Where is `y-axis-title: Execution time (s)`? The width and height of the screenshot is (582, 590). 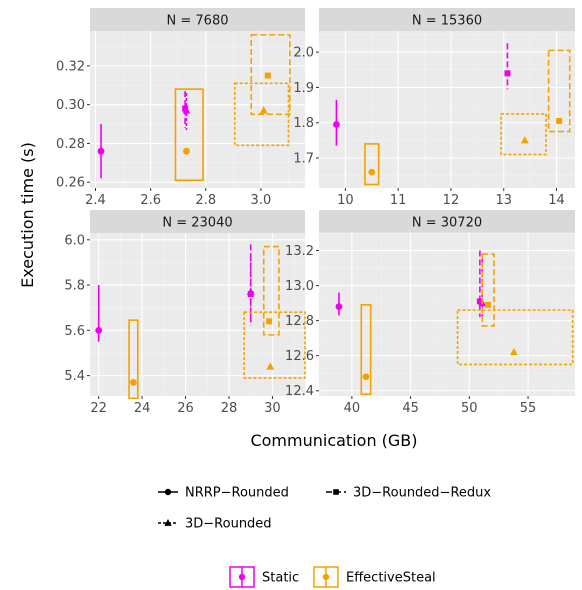 y-axis-title: Execution time (s) is located at coordinates (27, 215).